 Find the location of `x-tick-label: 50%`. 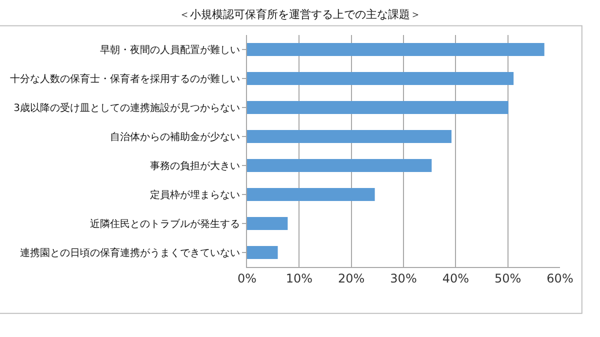

x-tick-label: 50% is located at coordinates (508, 278).